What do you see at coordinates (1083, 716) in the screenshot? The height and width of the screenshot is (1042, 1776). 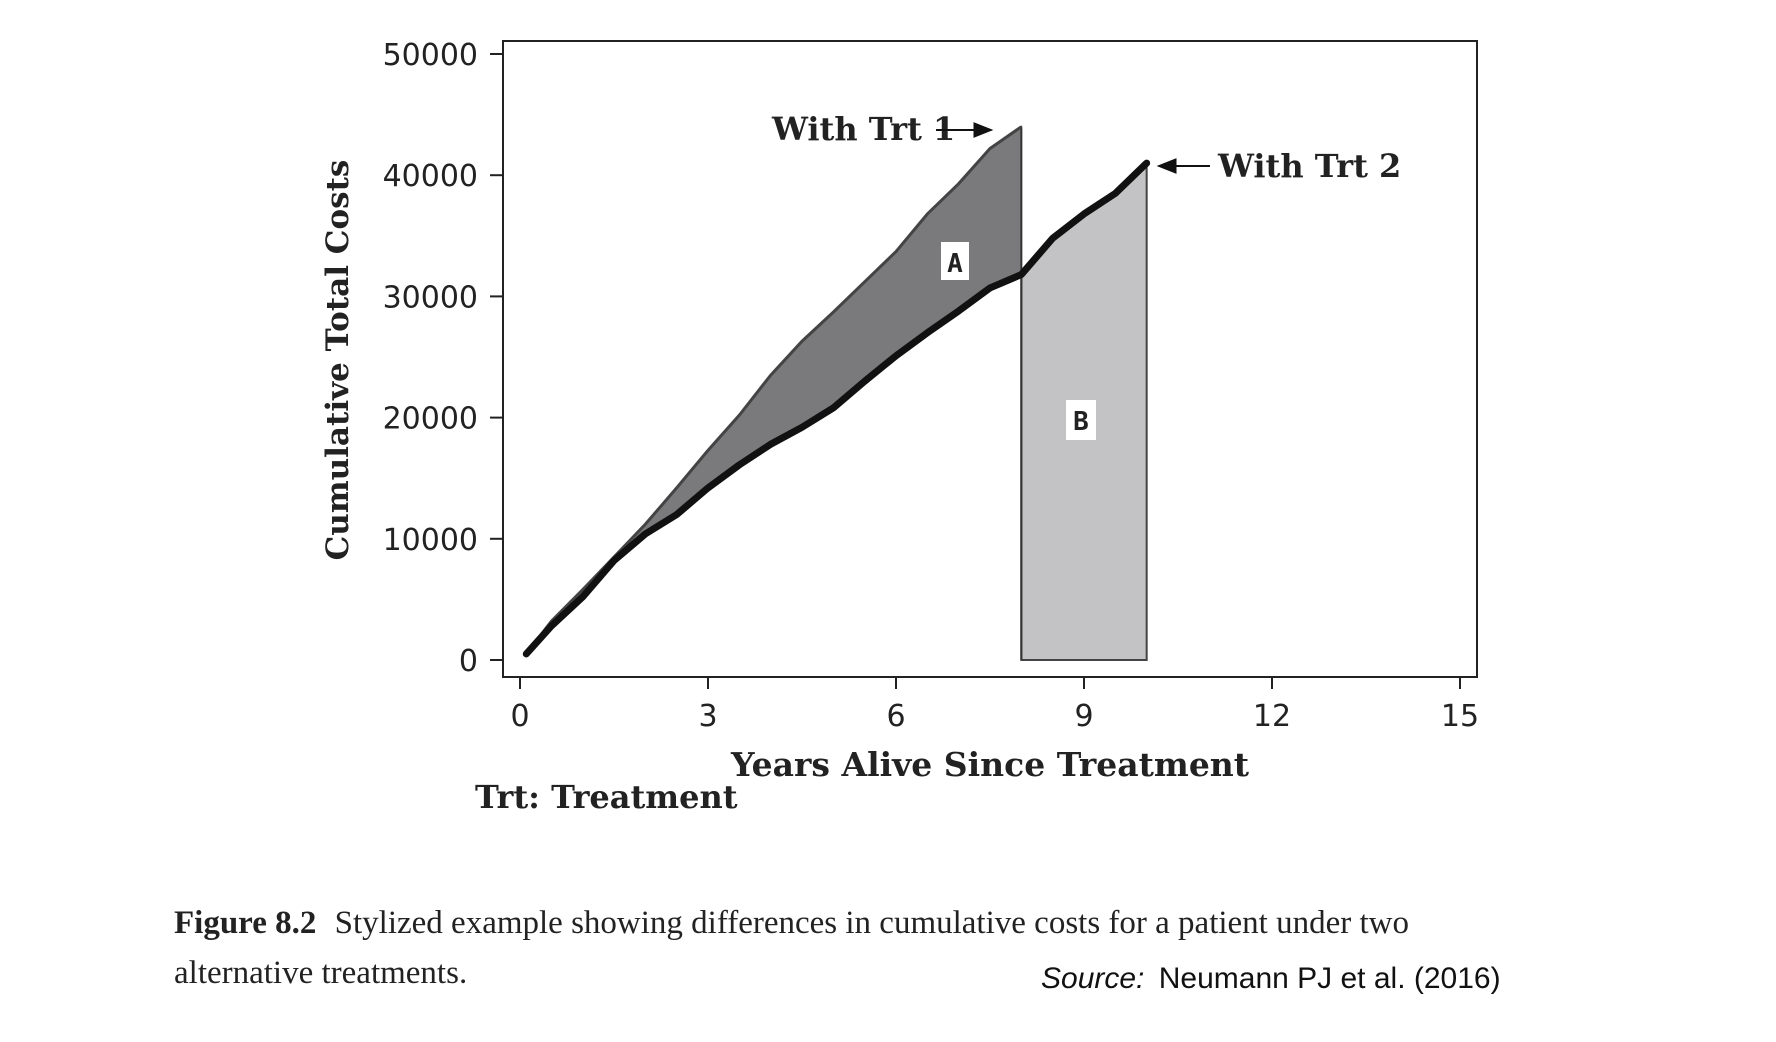 I see `x-tick-label: 9` at bounding box center [1083, 716].